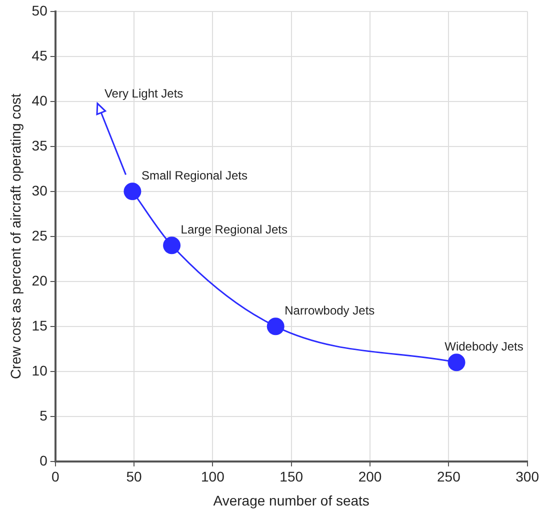  What do you see at coordinates (40, 235) in the screenshot?
I see `y-tick-label: 25` at bounding box center [40, 235].